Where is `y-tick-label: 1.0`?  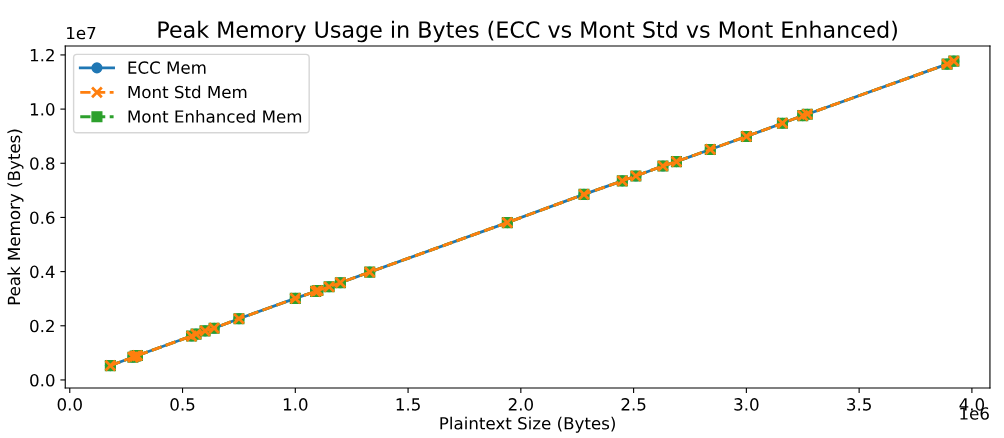 y-tick-label: 1.0 is located at coordinates (42, 109).